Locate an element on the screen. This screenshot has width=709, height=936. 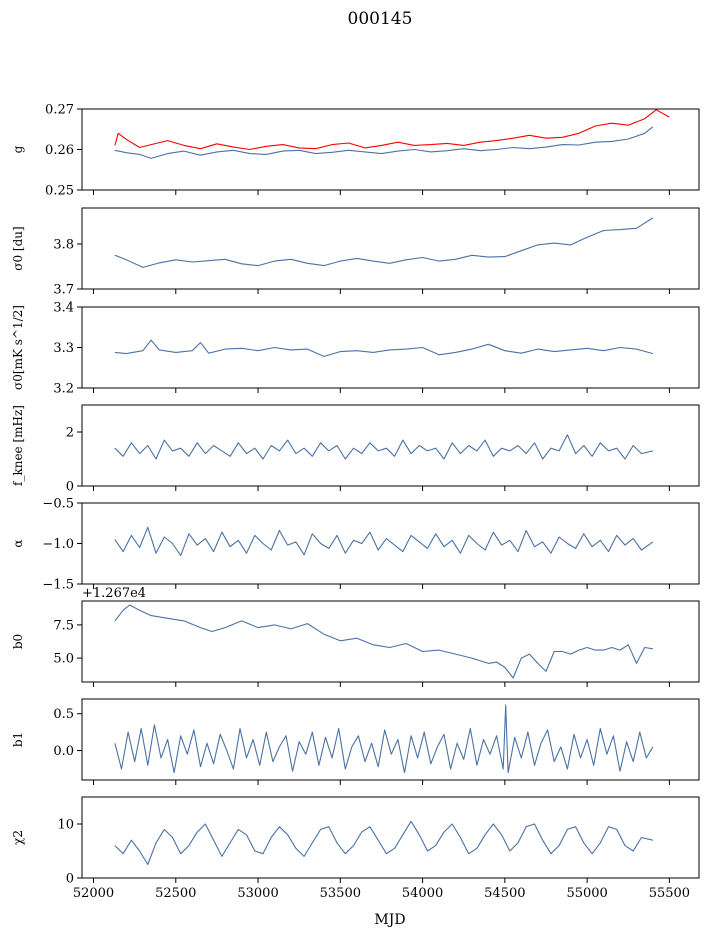
y-offset-label: +1.267e4 is located at coordinates (114, 593).